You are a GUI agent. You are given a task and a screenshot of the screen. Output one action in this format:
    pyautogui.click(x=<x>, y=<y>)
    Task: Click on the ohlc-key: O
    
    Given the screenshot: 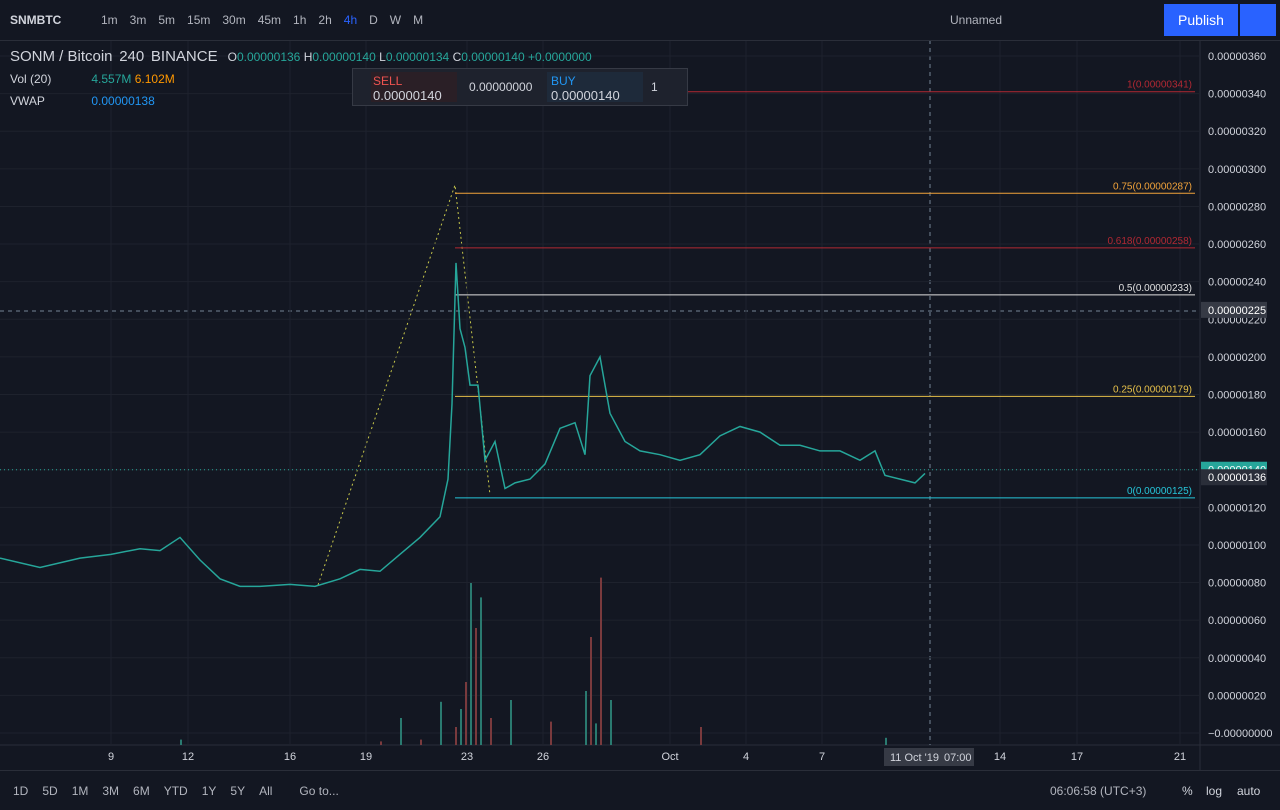 What is the action you would take?
    pyautogui.click(x=232, y=57)
    